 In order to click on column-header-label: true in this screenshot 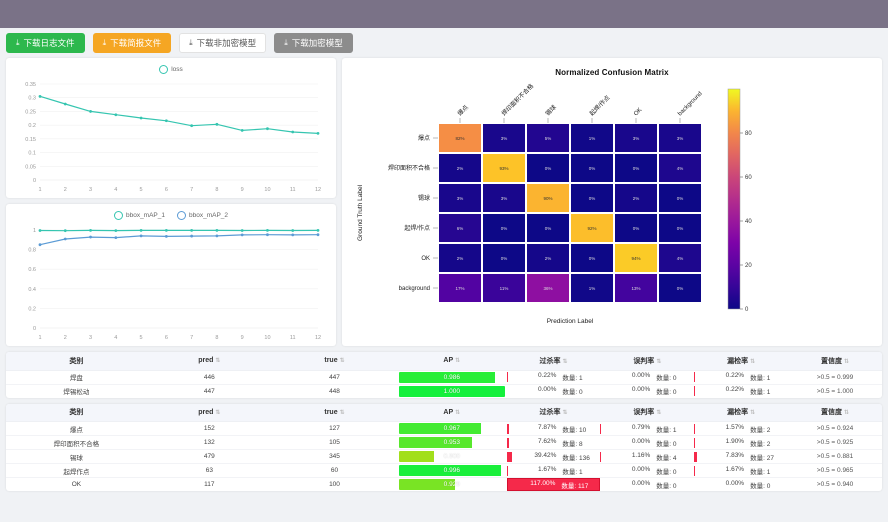, I will do `click(331, 412)`.